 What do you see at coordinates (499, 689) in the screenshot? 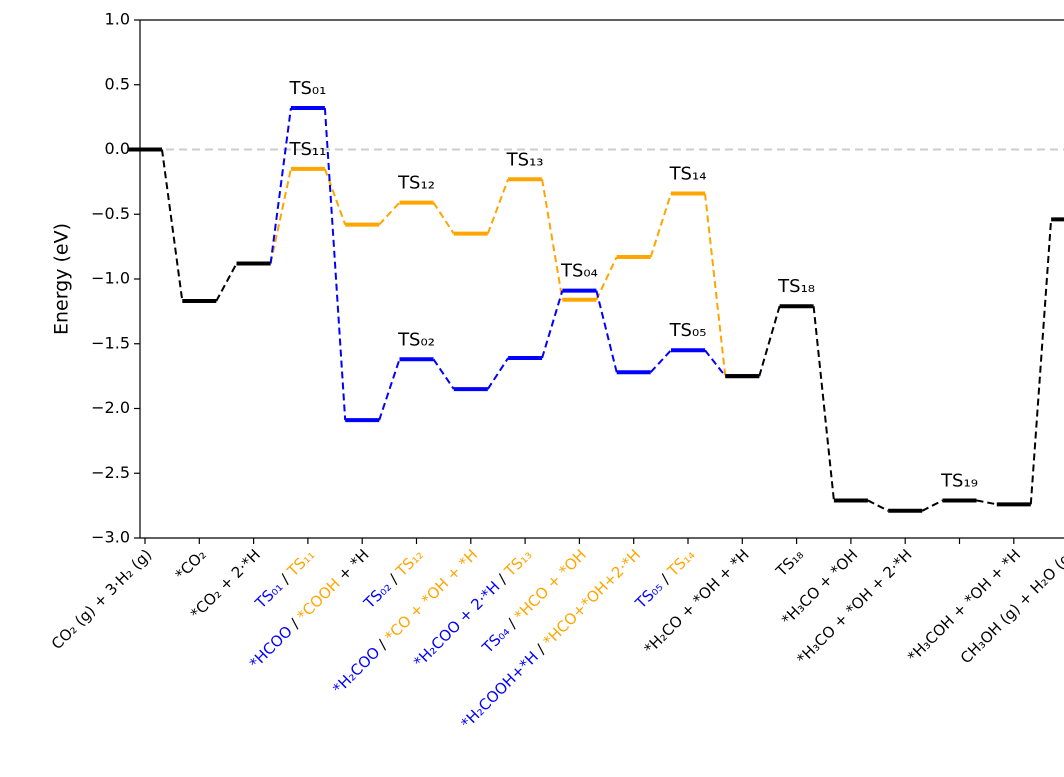
I see `x-tick-label-part: *H₂COOH+*H` at bounding box center [499, 689].